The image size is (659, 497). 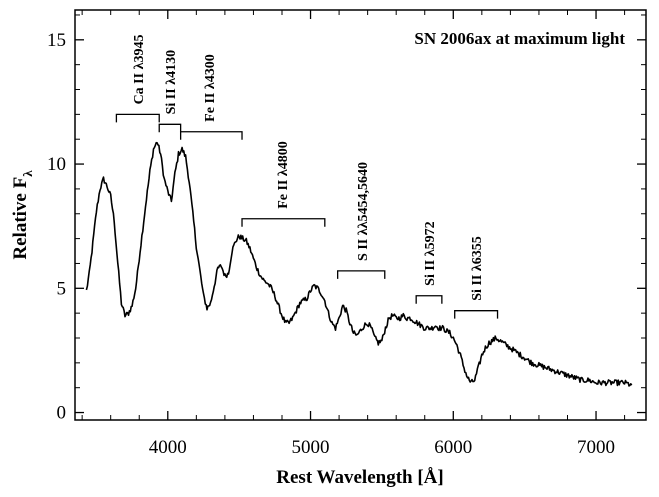 I want to click on y-axis-title: Relative Fλ, so click(x=22, y=215).